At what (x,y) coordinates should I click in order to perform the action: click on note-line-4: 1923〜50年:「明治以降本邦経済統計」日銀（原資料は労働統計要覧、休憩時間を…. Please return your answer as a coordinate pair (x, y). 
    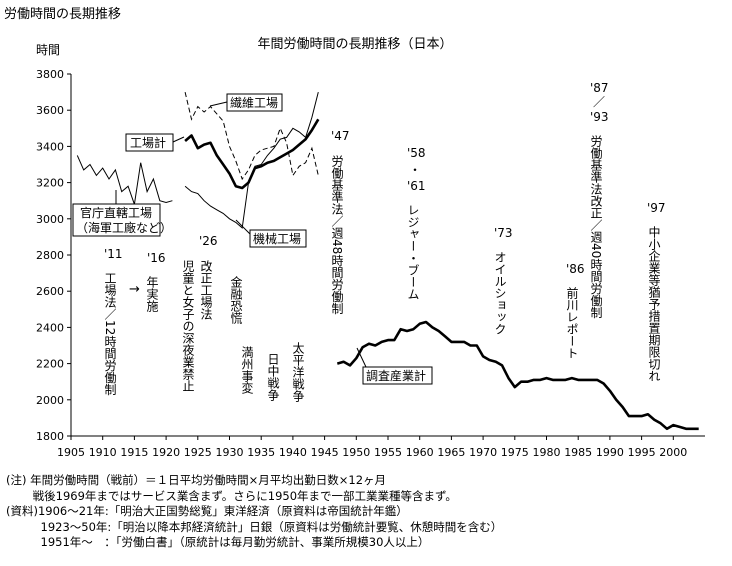
    Looking at the image, I should click on (254, 526).